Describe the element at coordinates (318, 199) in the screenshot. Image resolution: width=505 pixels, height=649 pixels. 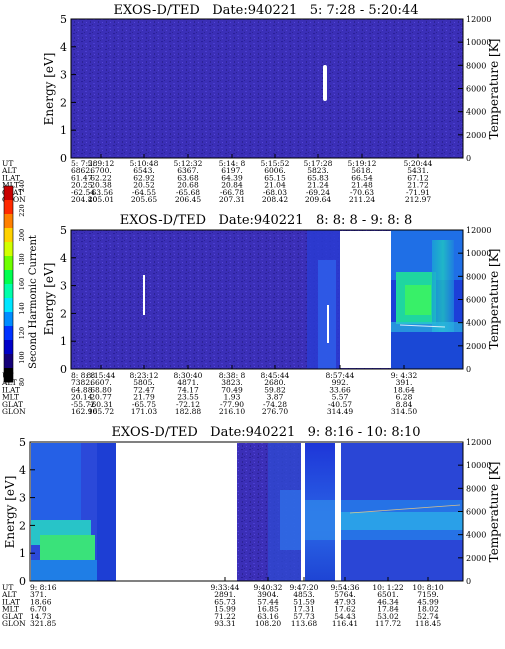
I see `xtable-cell: 209.64` at that location.